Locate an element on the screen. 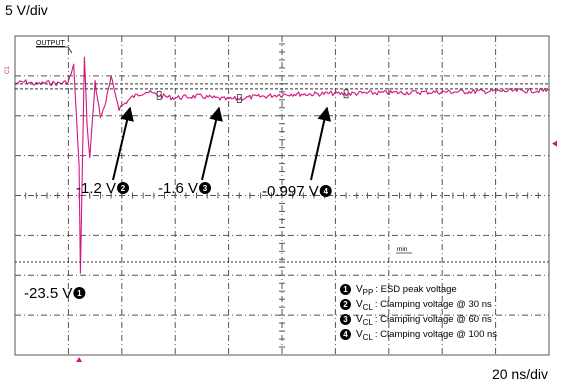 The width and height of the screenshot is (562, 387). badge-icon: 3 is located at coordinates (345, 319).